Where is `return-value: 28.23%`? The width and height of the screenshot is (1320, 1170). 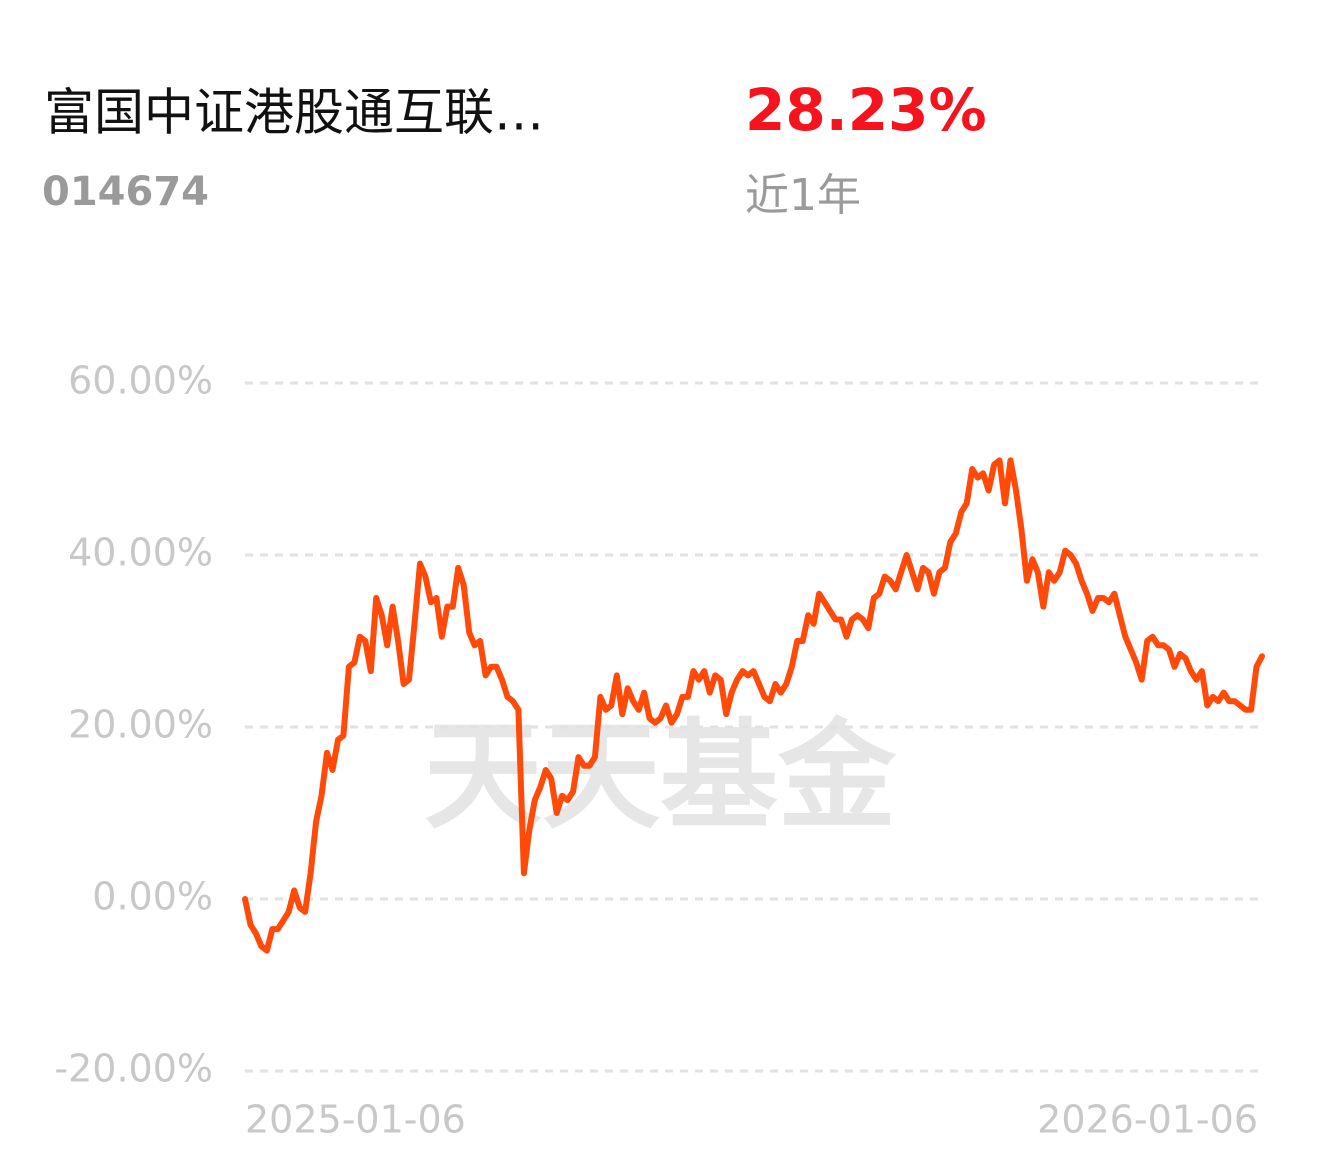
return-value: 28.23% is located at coordinates (866, 110).